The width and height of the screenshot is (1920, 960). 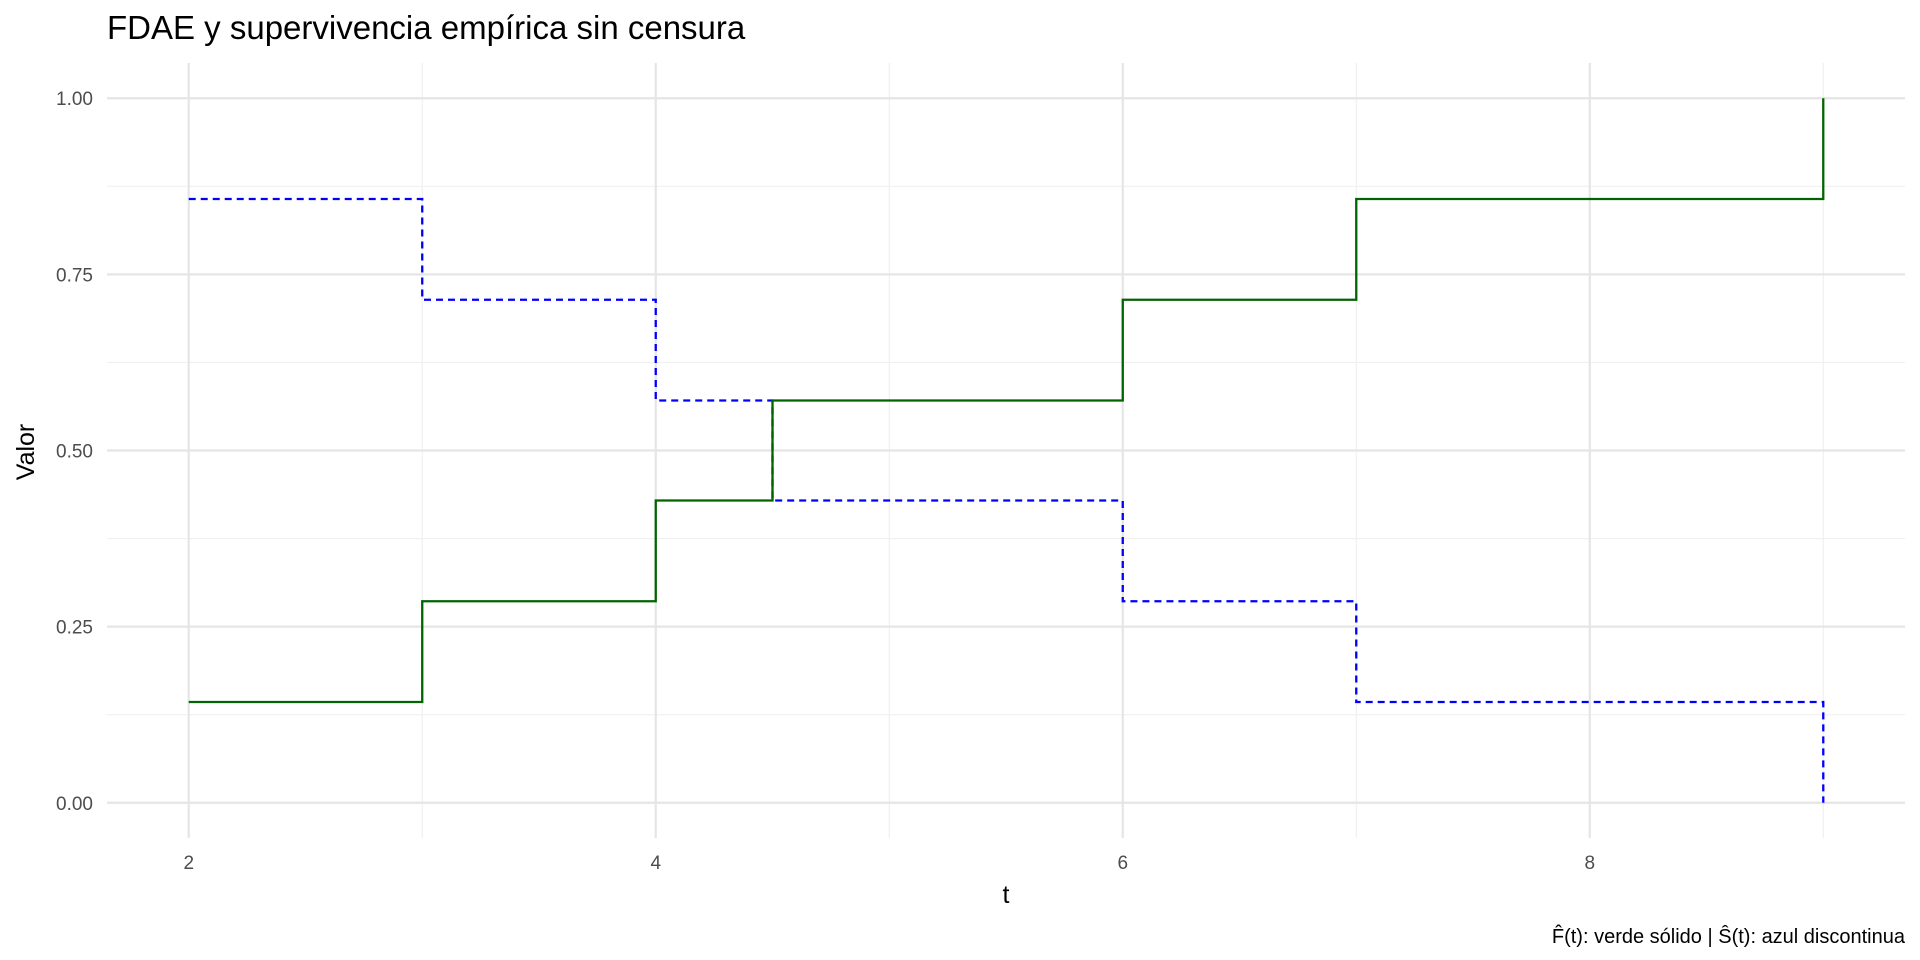 I want to click on y-tick-label: 0.00, so click(x=74, y=804).